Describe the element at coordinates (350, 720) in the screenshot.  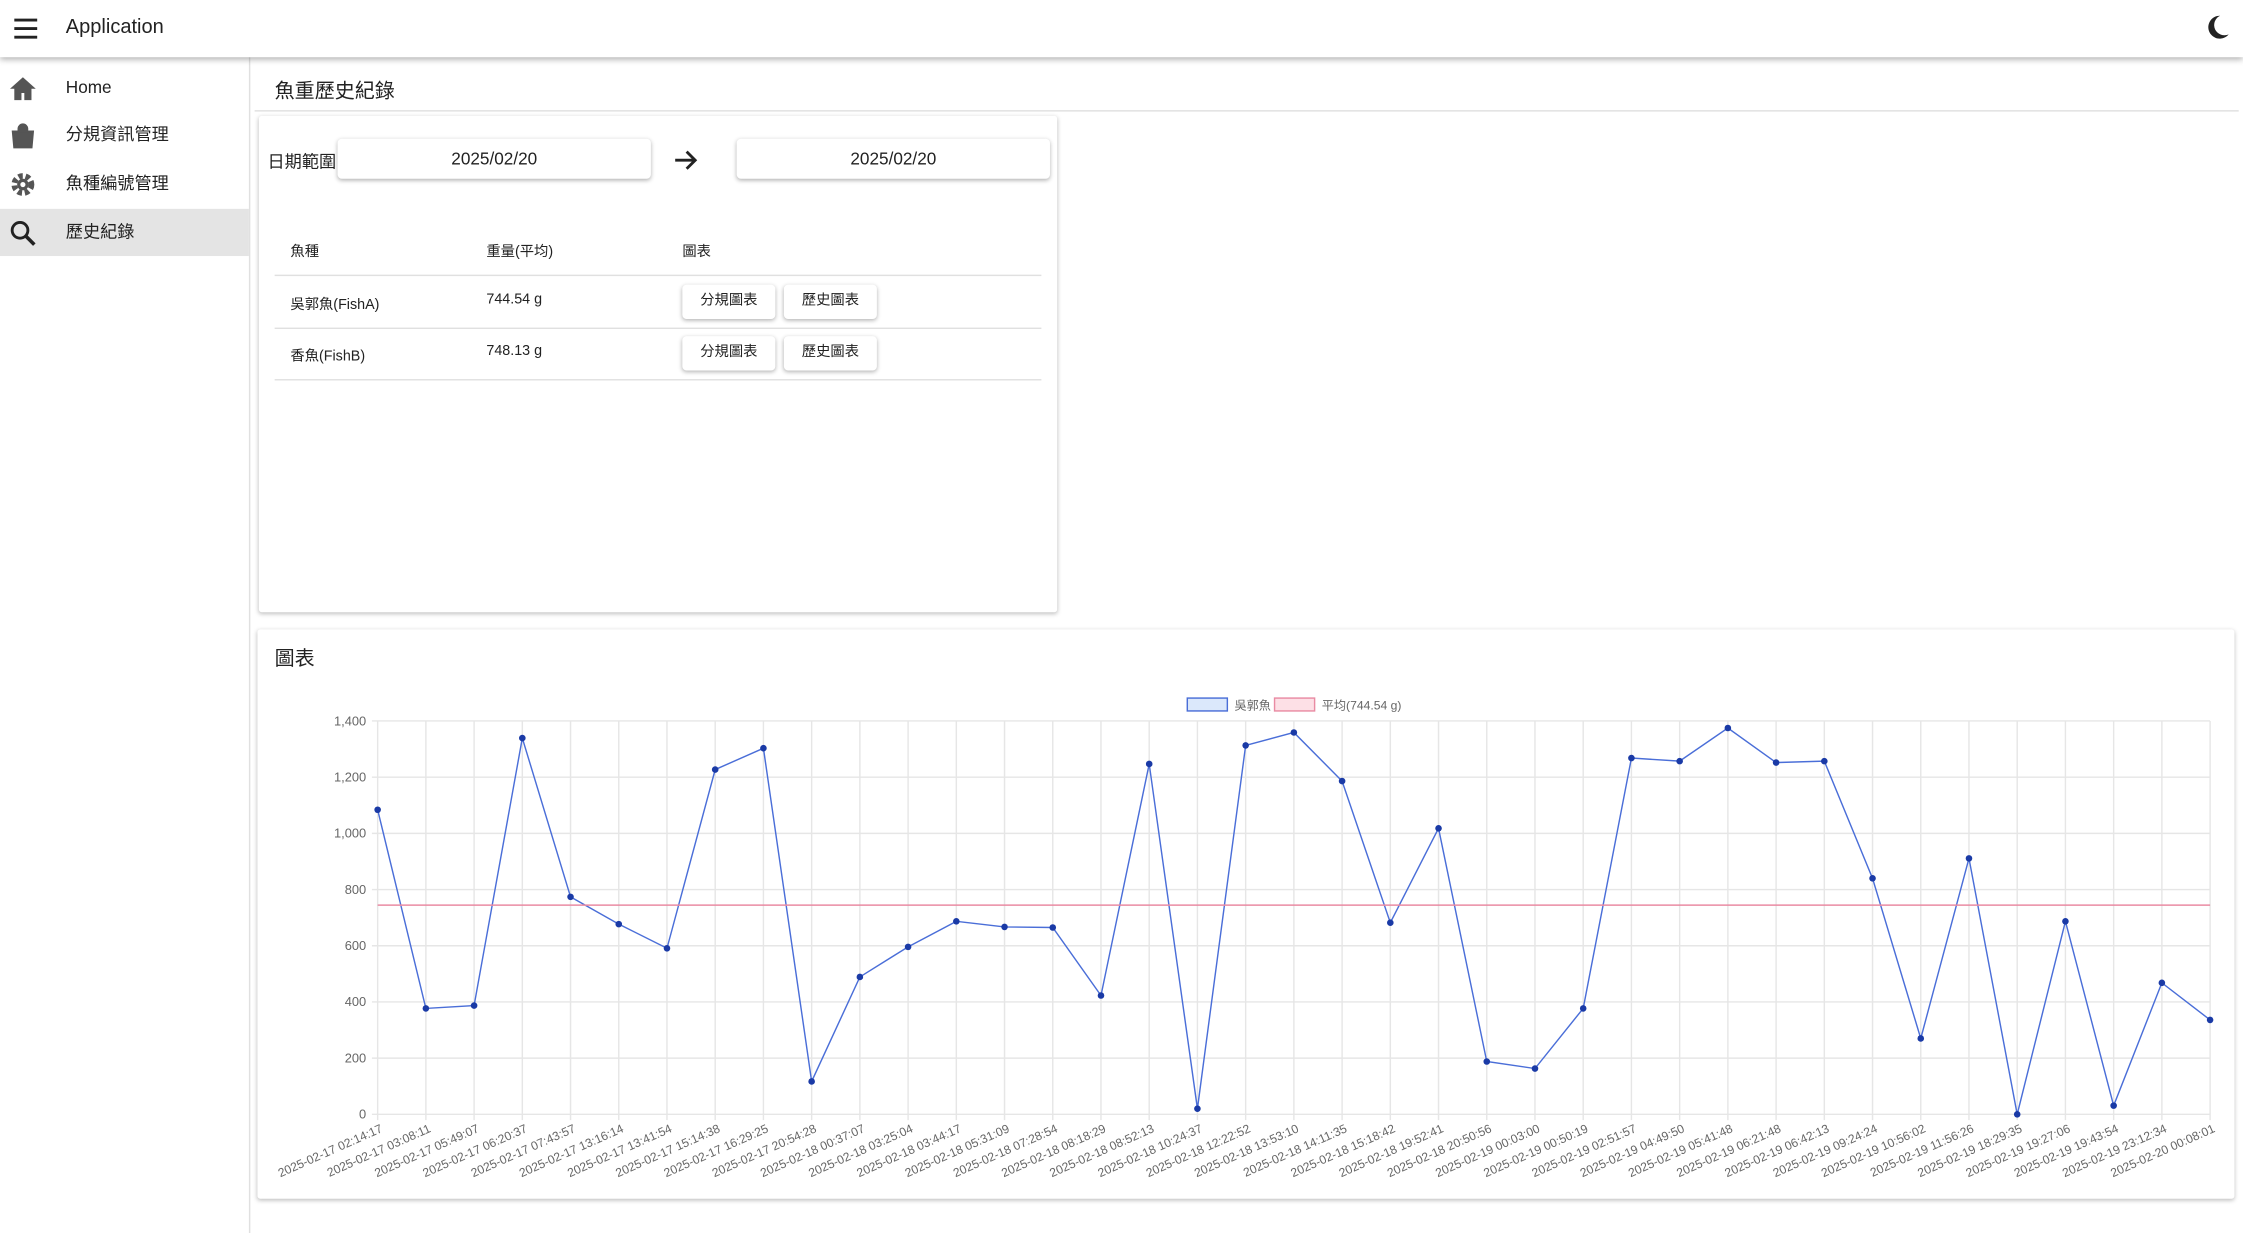
I see `y-tick-label: 1,400` at that location.